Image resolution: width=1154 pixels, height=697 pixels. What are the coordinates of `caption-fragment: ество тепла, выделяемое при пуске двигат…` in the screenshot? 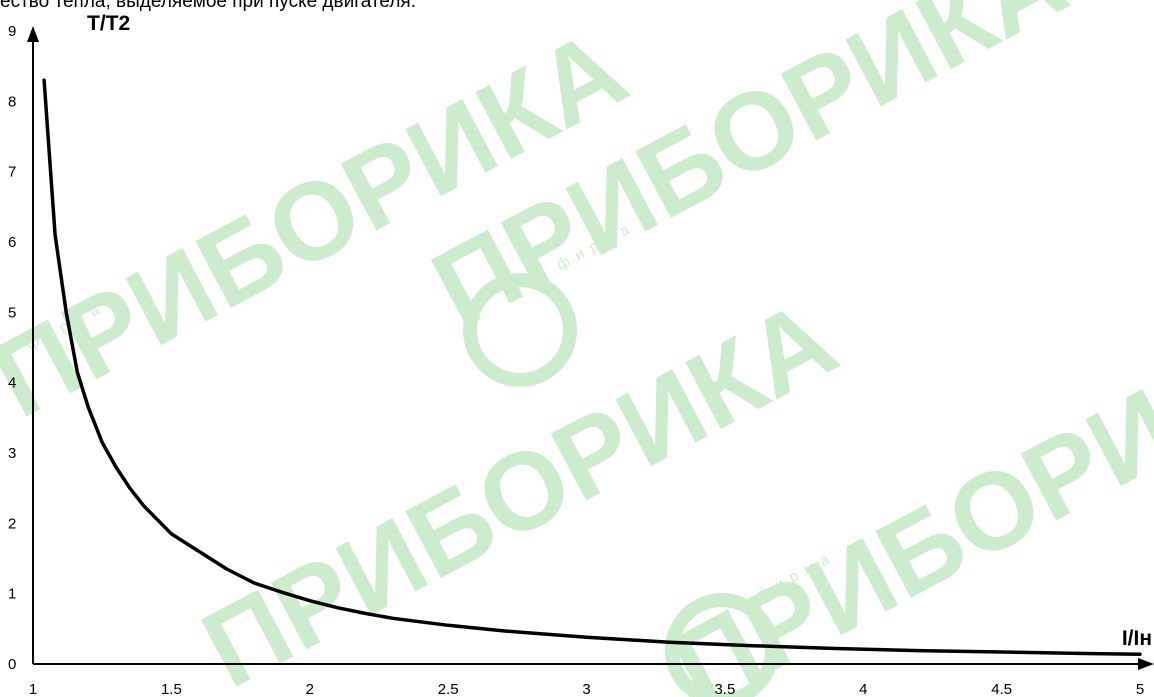 It's located at (208, 6).